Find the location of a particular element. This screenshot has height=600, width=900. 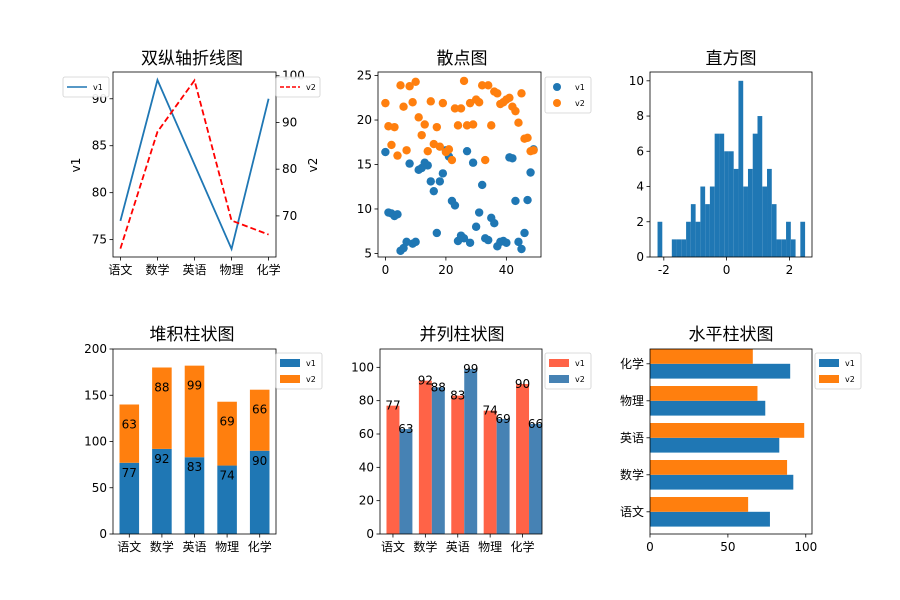

y-tick-label: 40 is located at coordinates (366, 467).